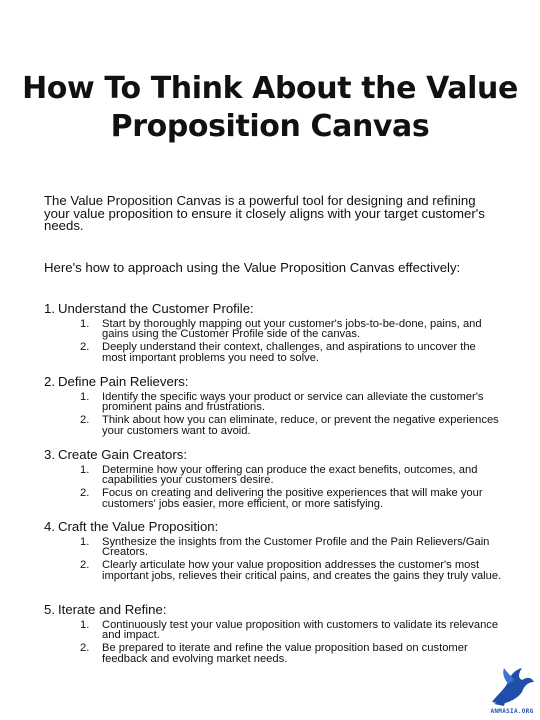  I want to click on section-number: 3., so click(49, 454).